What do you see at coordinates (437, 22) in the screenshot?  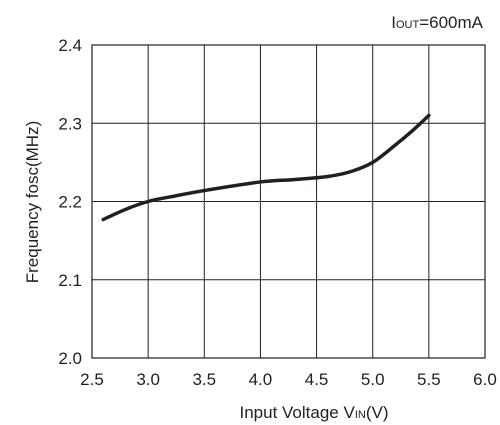 I see `annotation-label: IOUT=600mA` at bounding box center [437, 22].